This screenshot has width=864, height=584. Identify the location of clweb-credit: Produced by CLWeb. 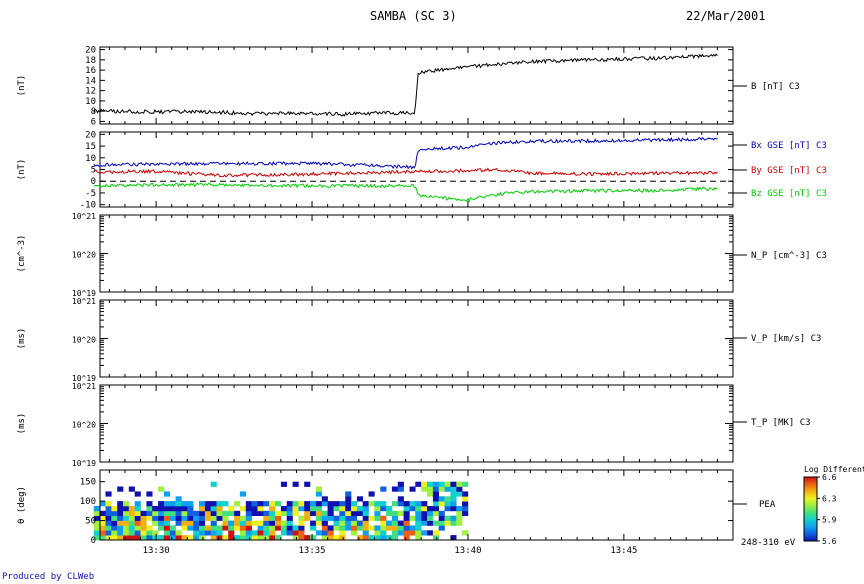
(48, 577).